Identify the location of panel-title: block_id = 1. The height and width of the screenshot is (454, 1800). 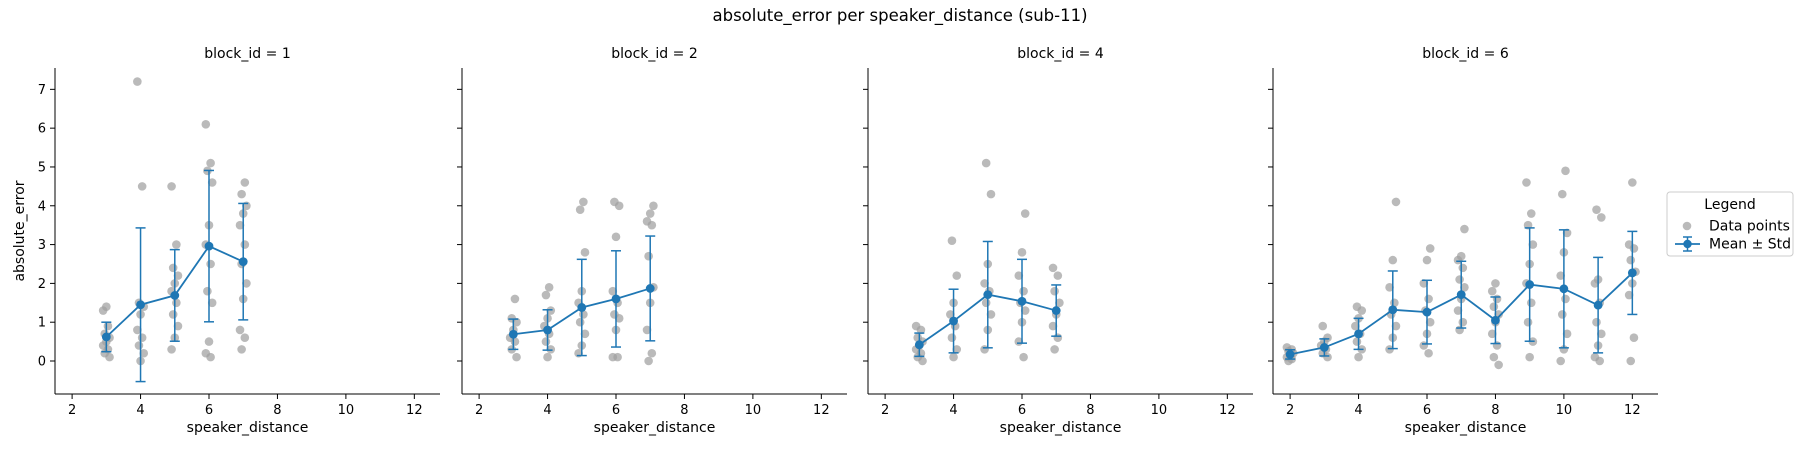
(247, 54).